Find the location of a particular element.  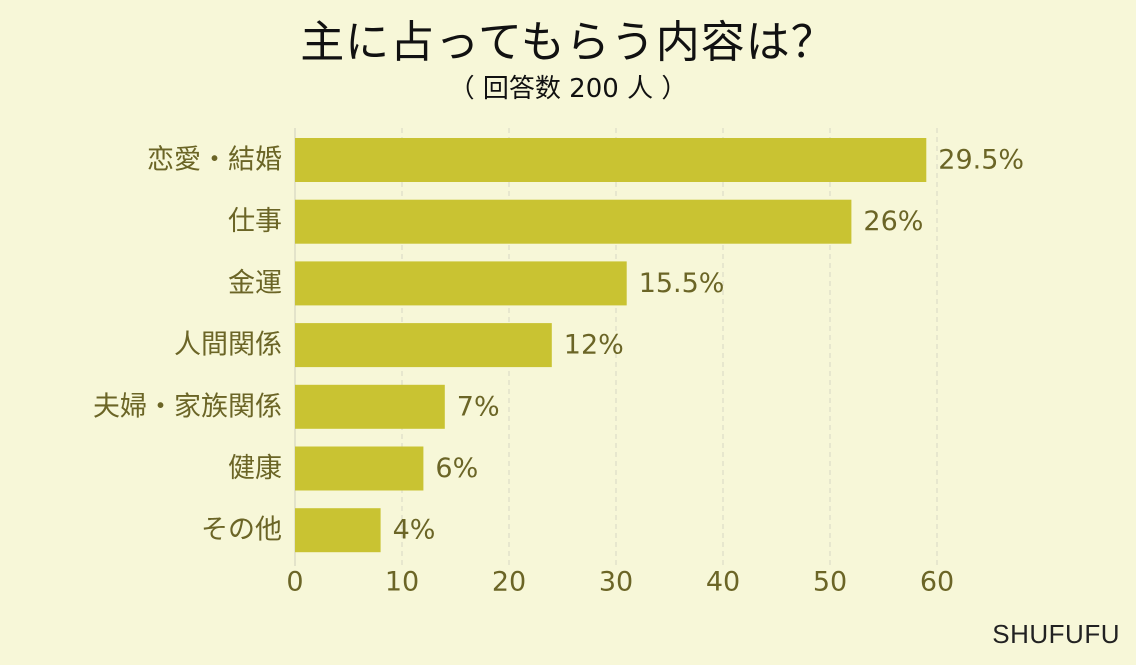

data-label: 4% is located at coordinates (414, 530).